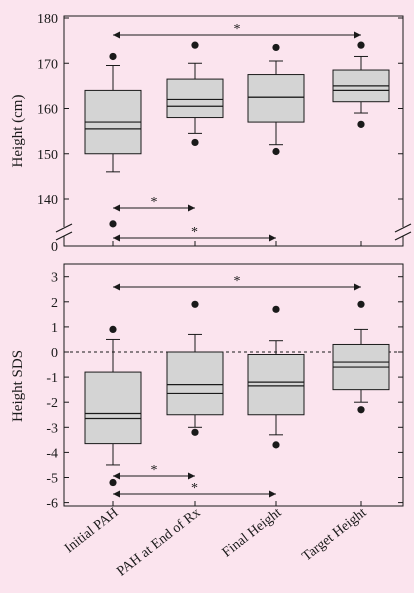 This screenshot has width=414, height=593. What do you see at coordinates (335, 534) in the screenshot?
I see `x-category-label: Target Height` at bounding box center [335, 534].